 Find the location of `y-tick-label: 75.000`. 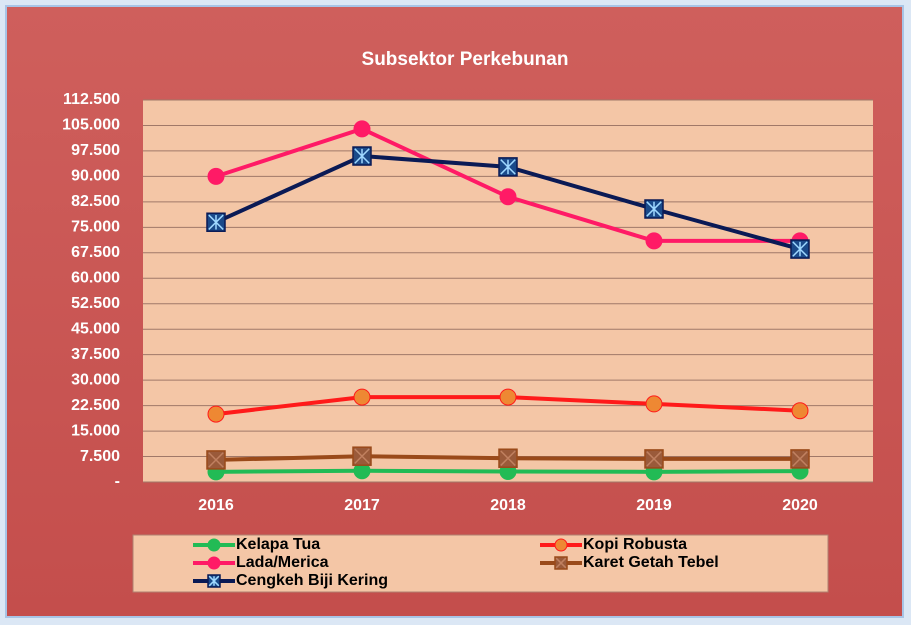

y-tick-label: 75.000 is located at coordinates (95, 227).